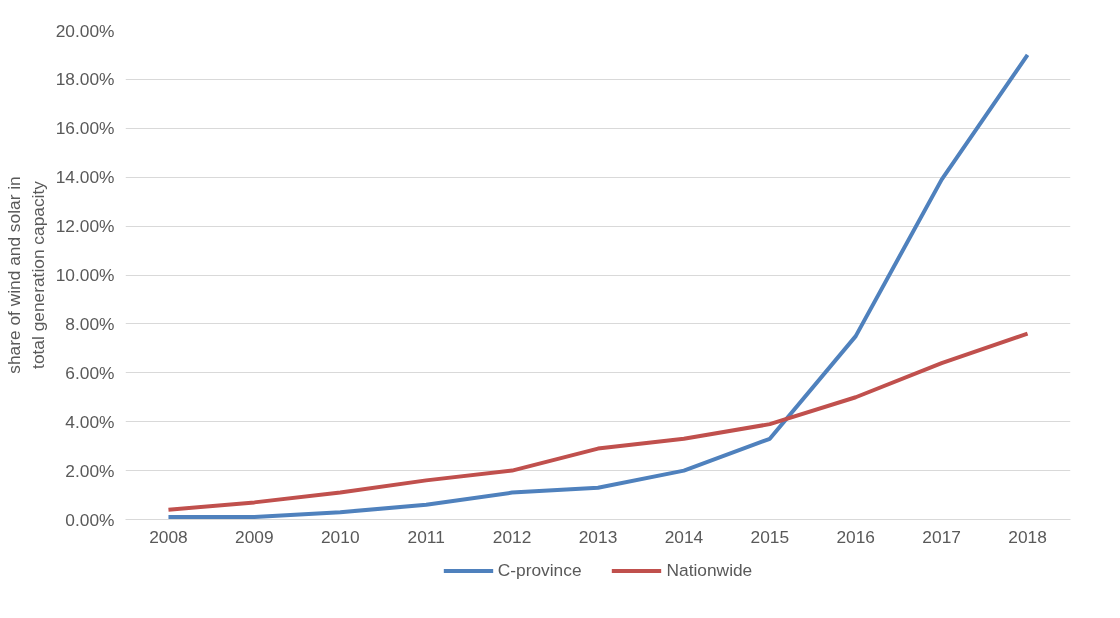  What do you see at coordinates (941, 536) in the screenshot?
I see `x-tick-label: 2017` at bounding box center [941, 536].